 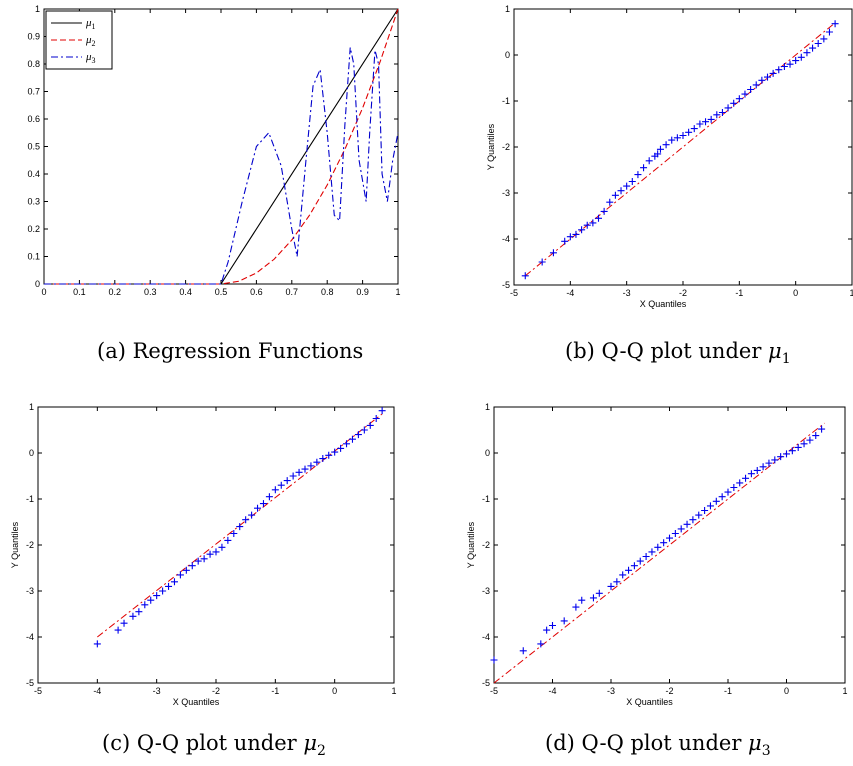 I want to click on x-tick-label: 0.5, so click(x=221, y=292).